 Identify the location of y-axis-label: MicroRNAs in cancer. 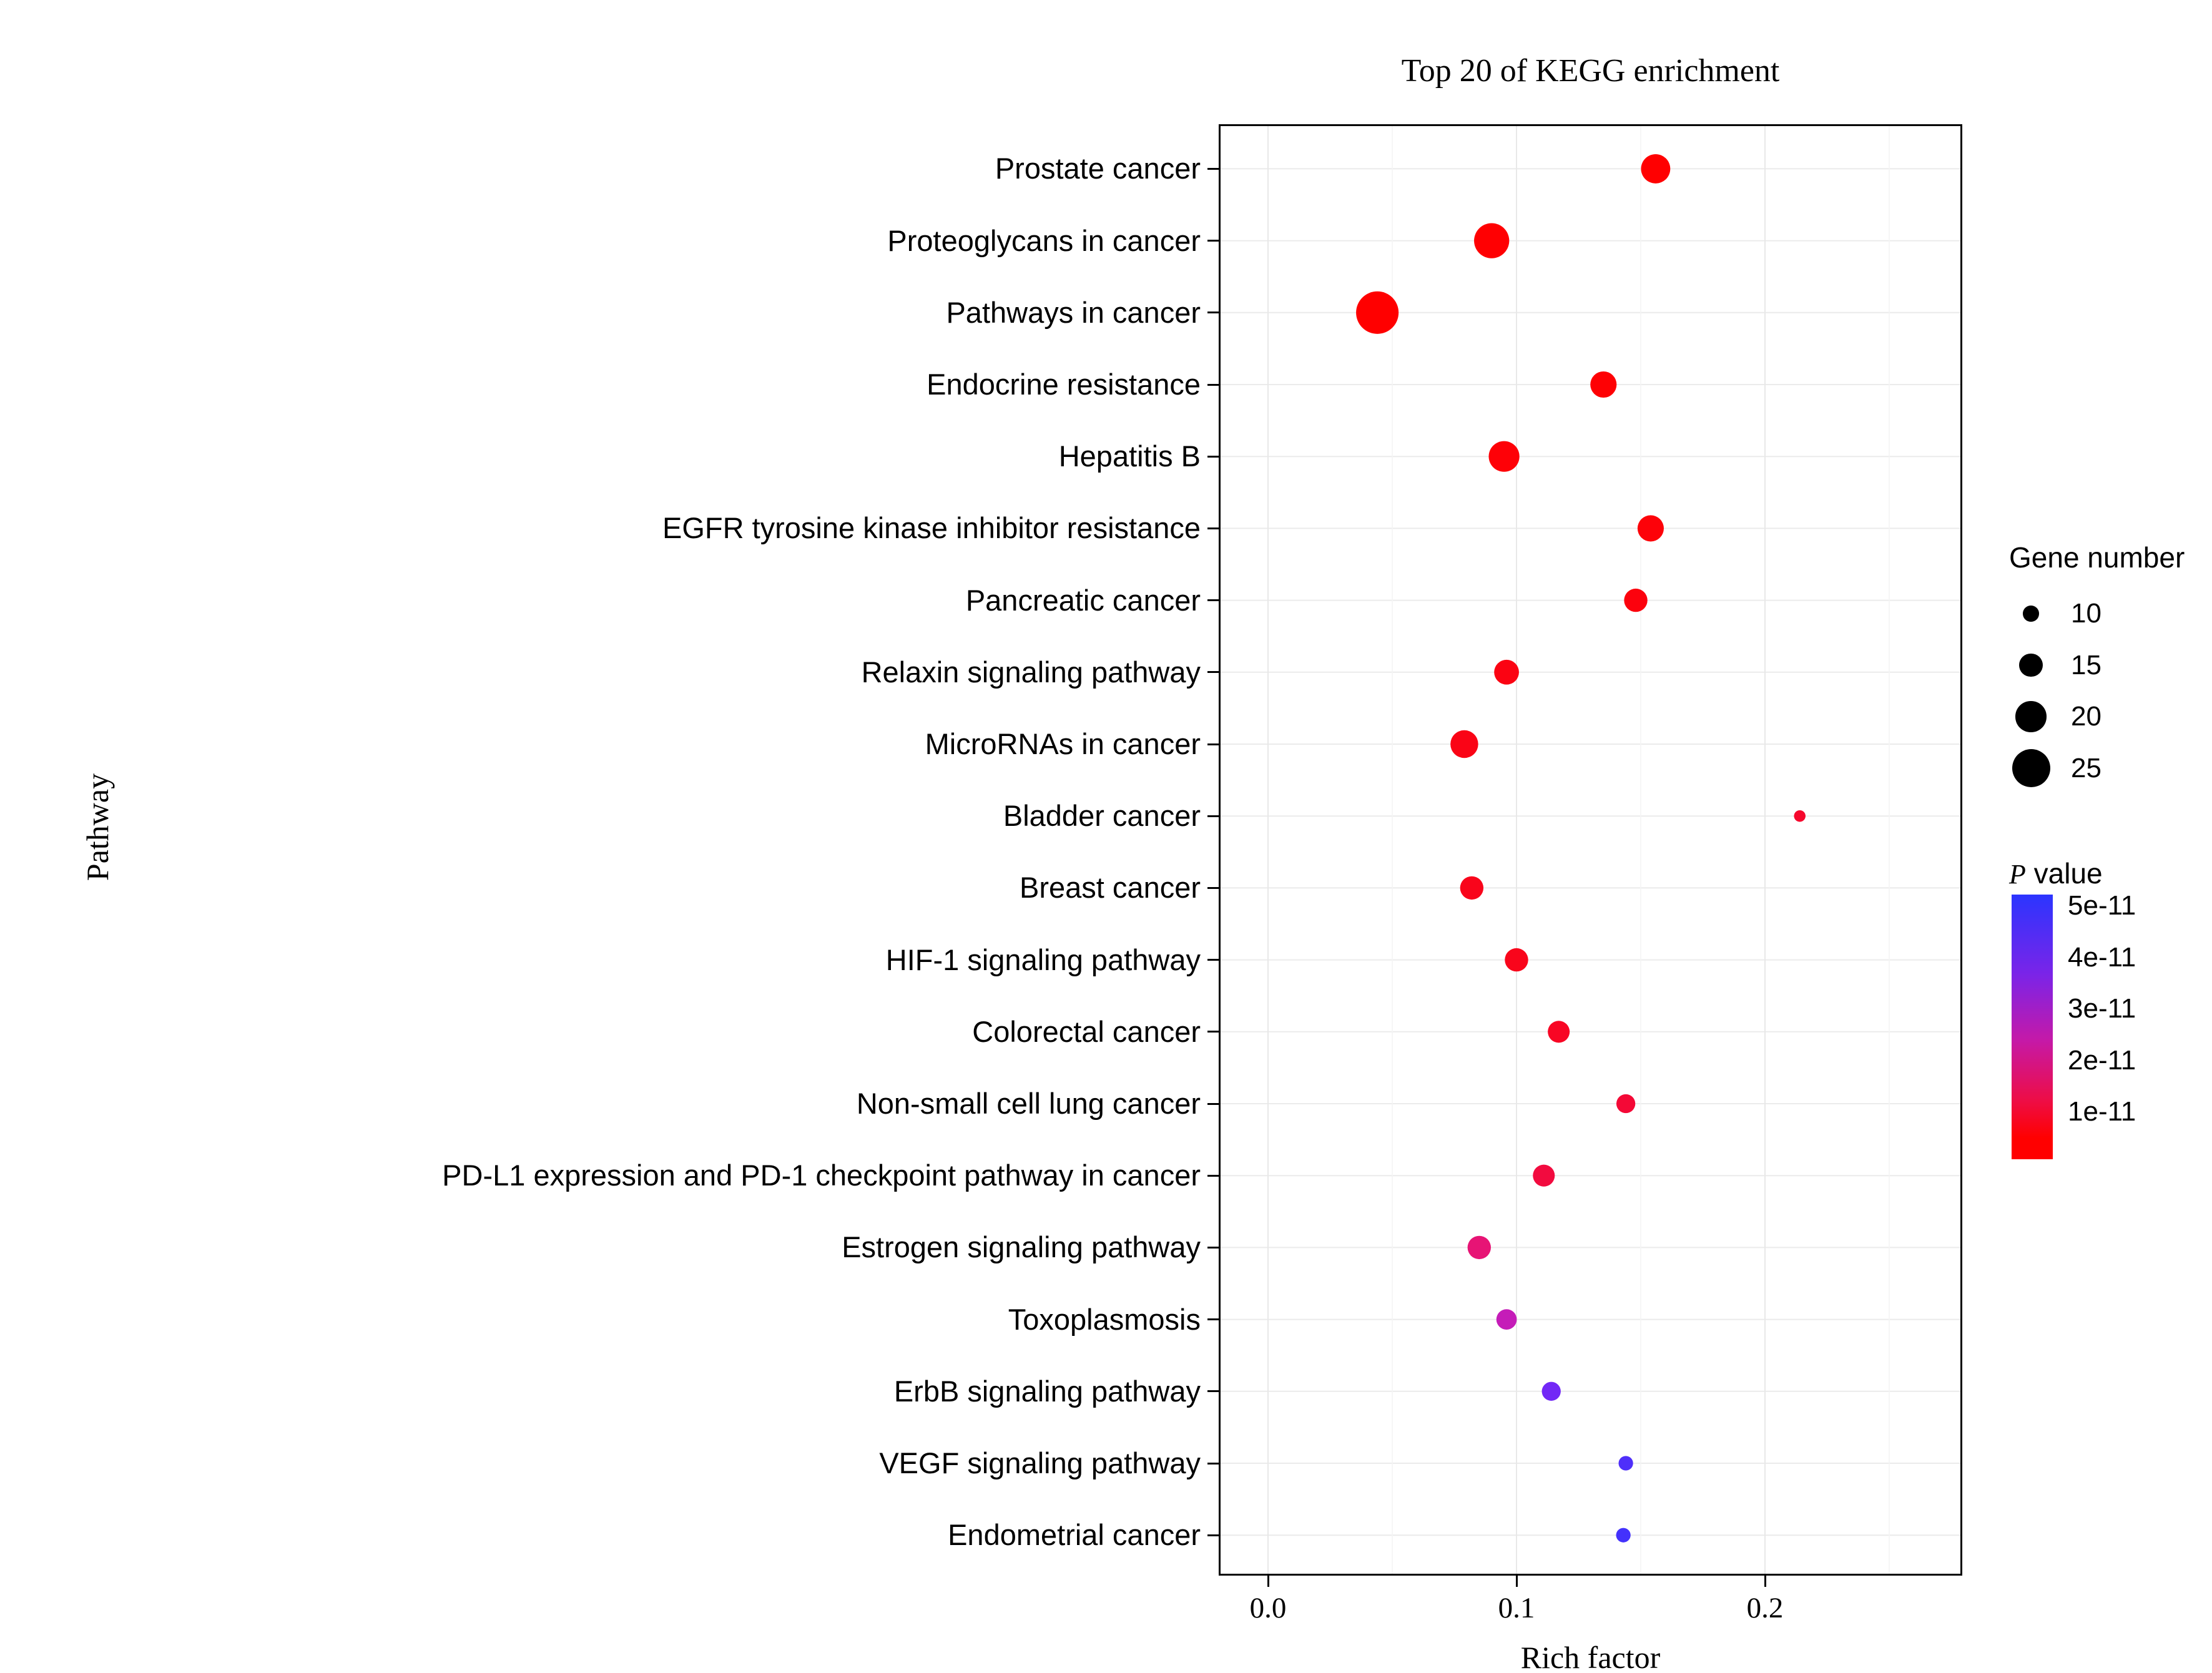
(1063, 743).